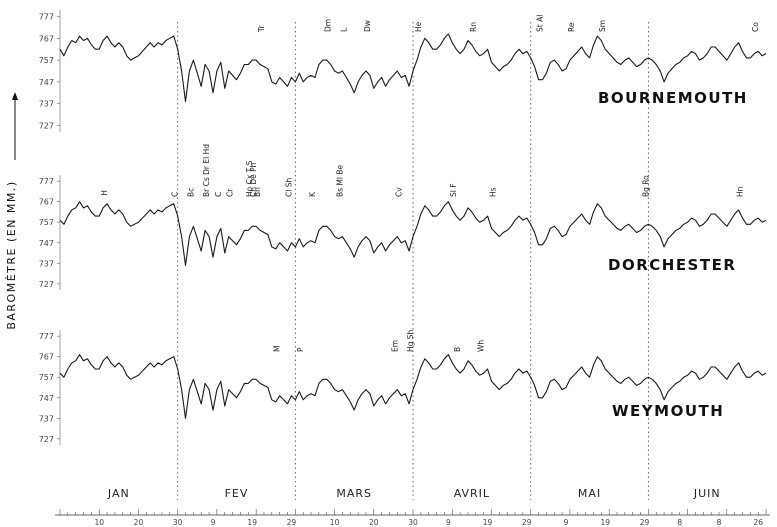  Describe the element at coordinates (237, 493) in the screenshot. I see `month-label: FEV` at that location.